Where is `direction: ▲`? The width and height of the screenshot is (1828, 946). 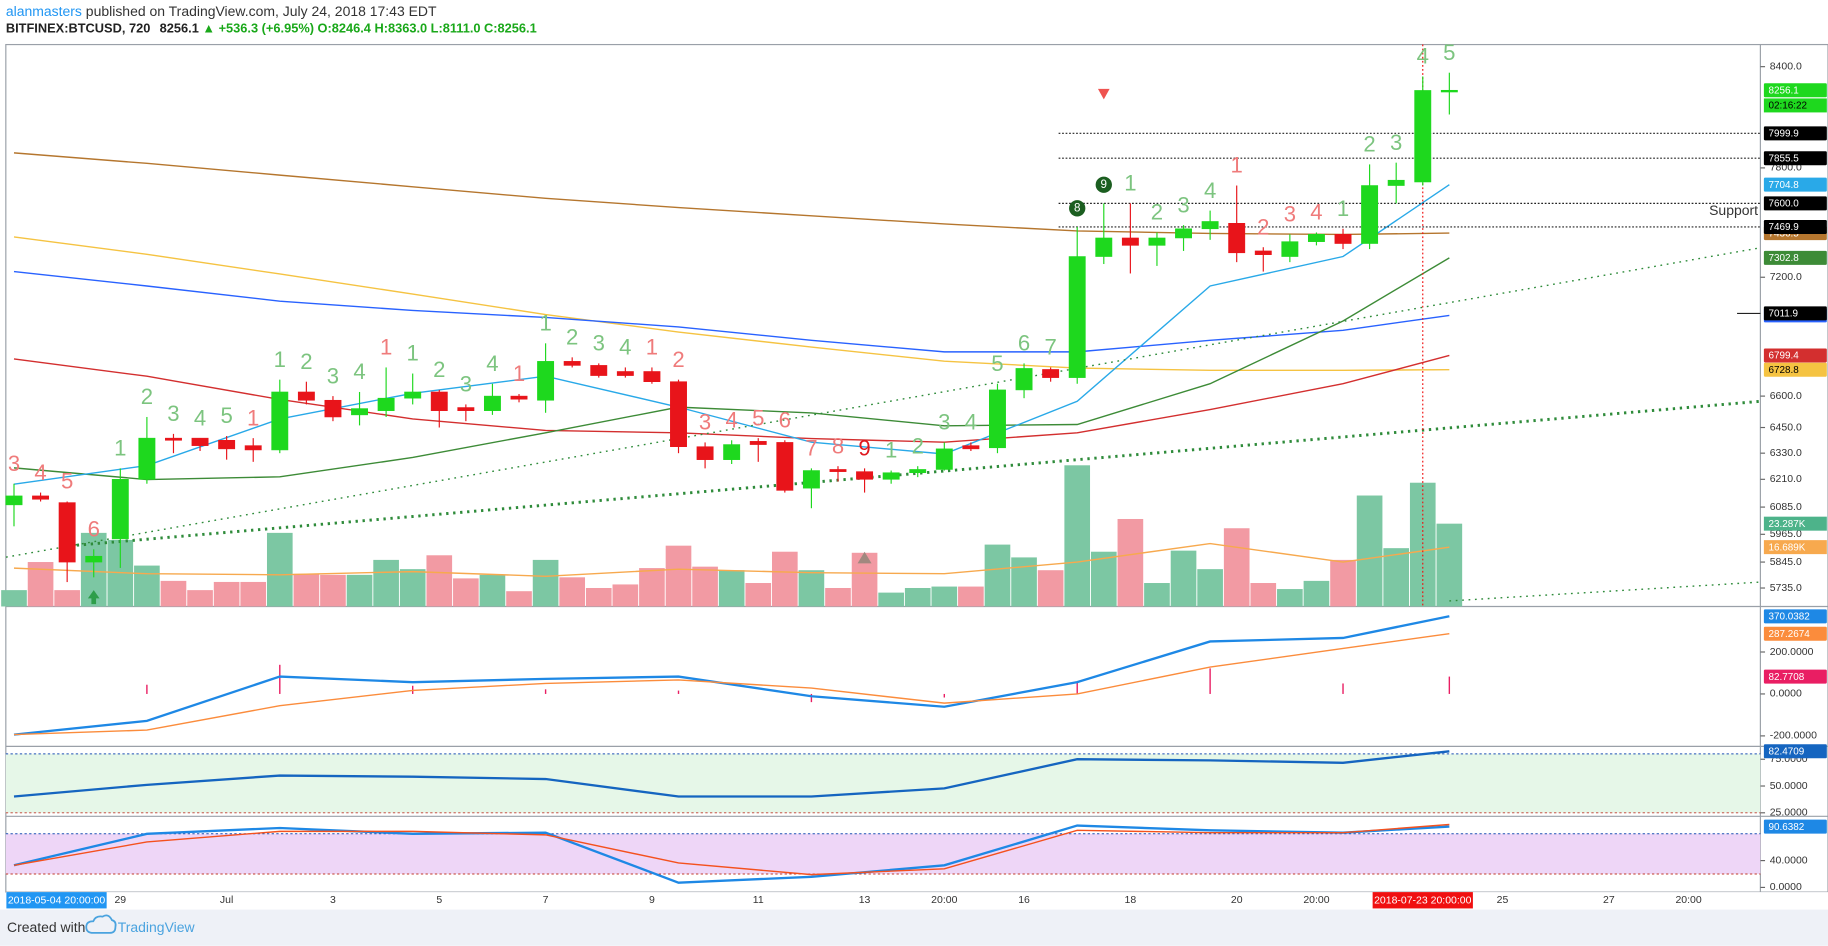
direction: ▲ is located at coordinates (208, 28).